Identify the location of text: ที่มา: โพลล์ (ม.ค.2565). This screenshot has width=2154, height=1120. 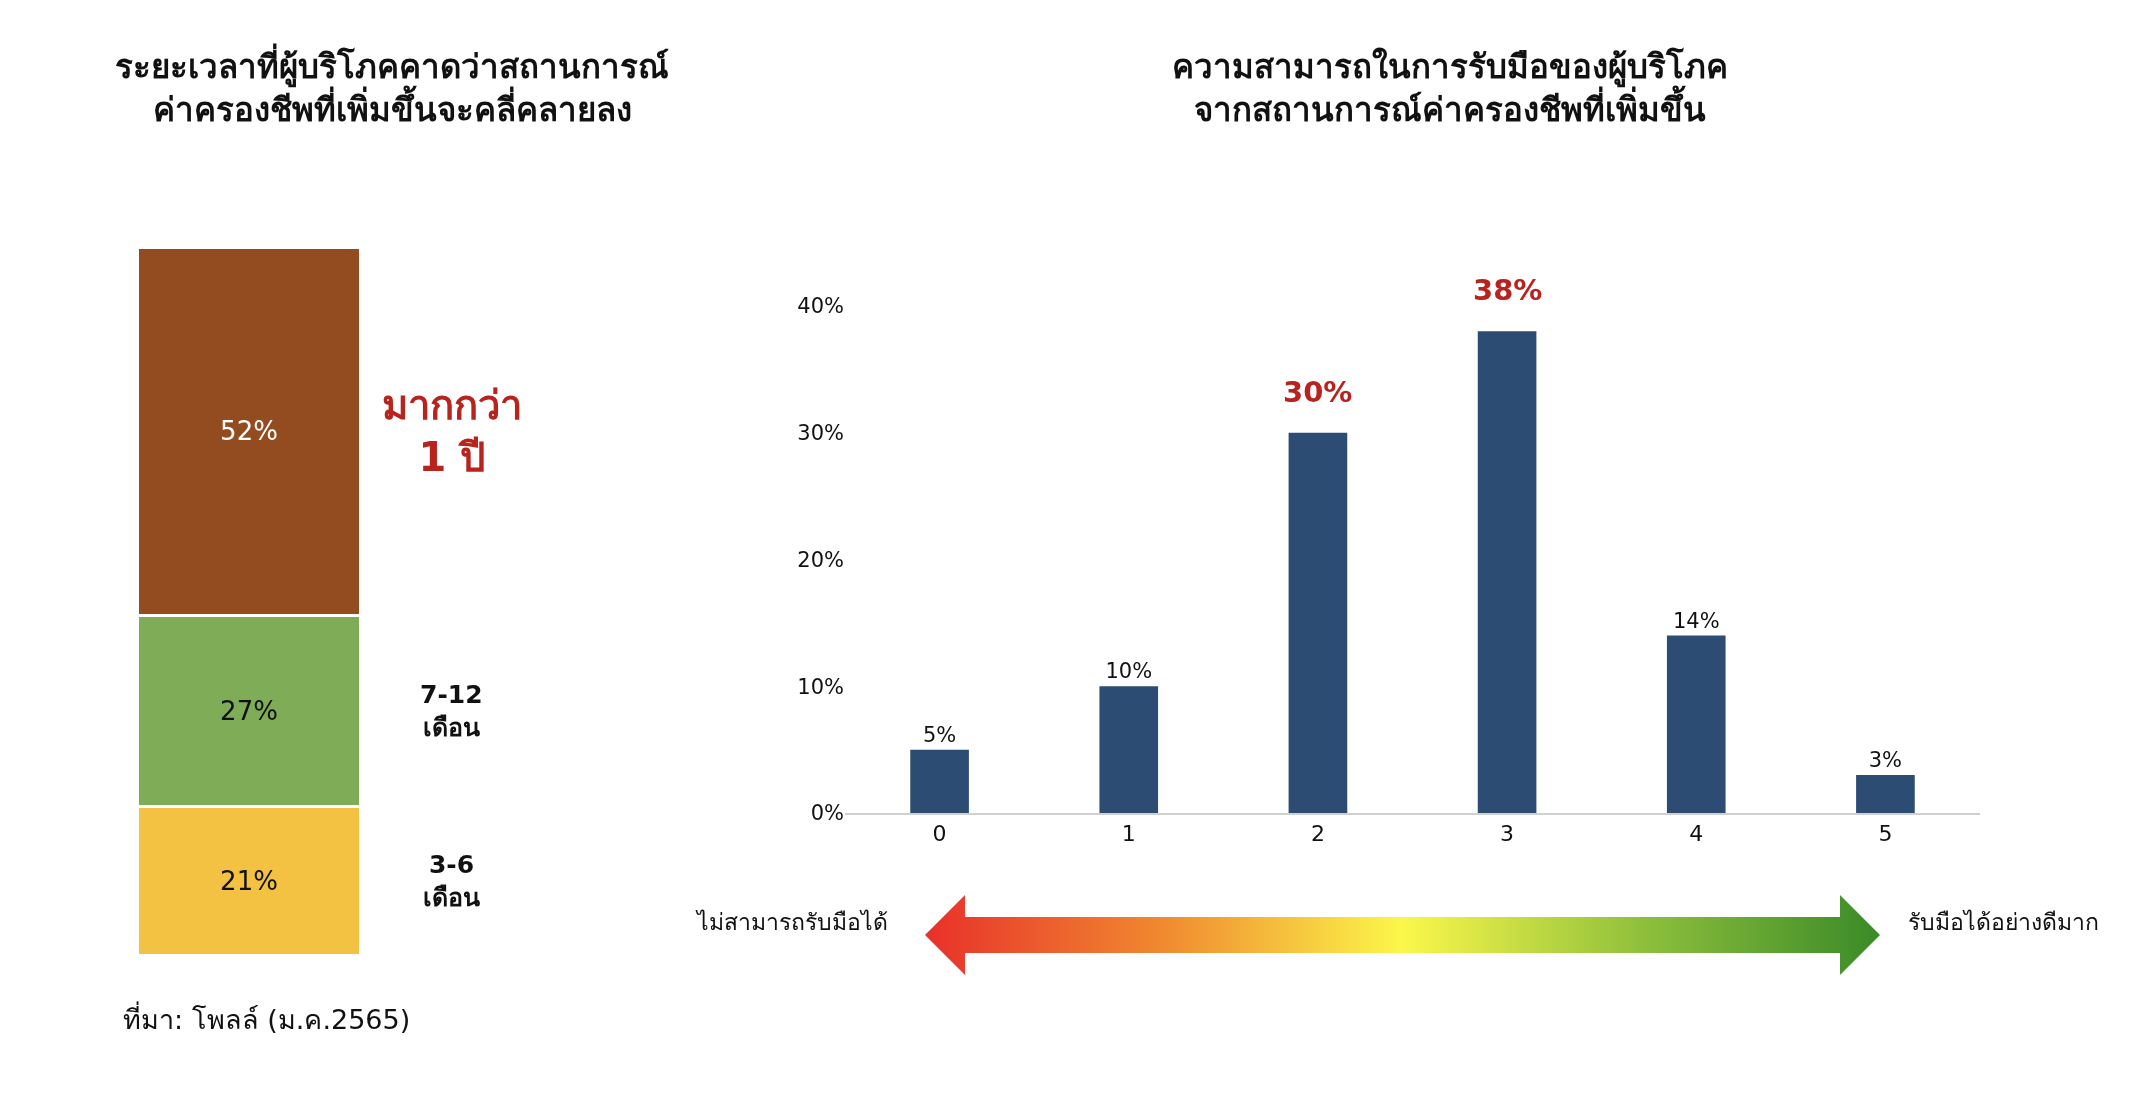
(267, 1018).